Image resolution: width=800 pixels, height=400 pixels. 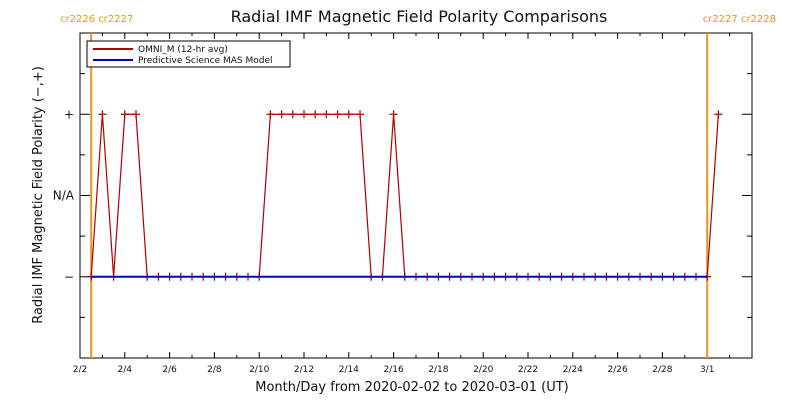 I want to click on x-tick-label: 2/2, so click(x=80, y=370).